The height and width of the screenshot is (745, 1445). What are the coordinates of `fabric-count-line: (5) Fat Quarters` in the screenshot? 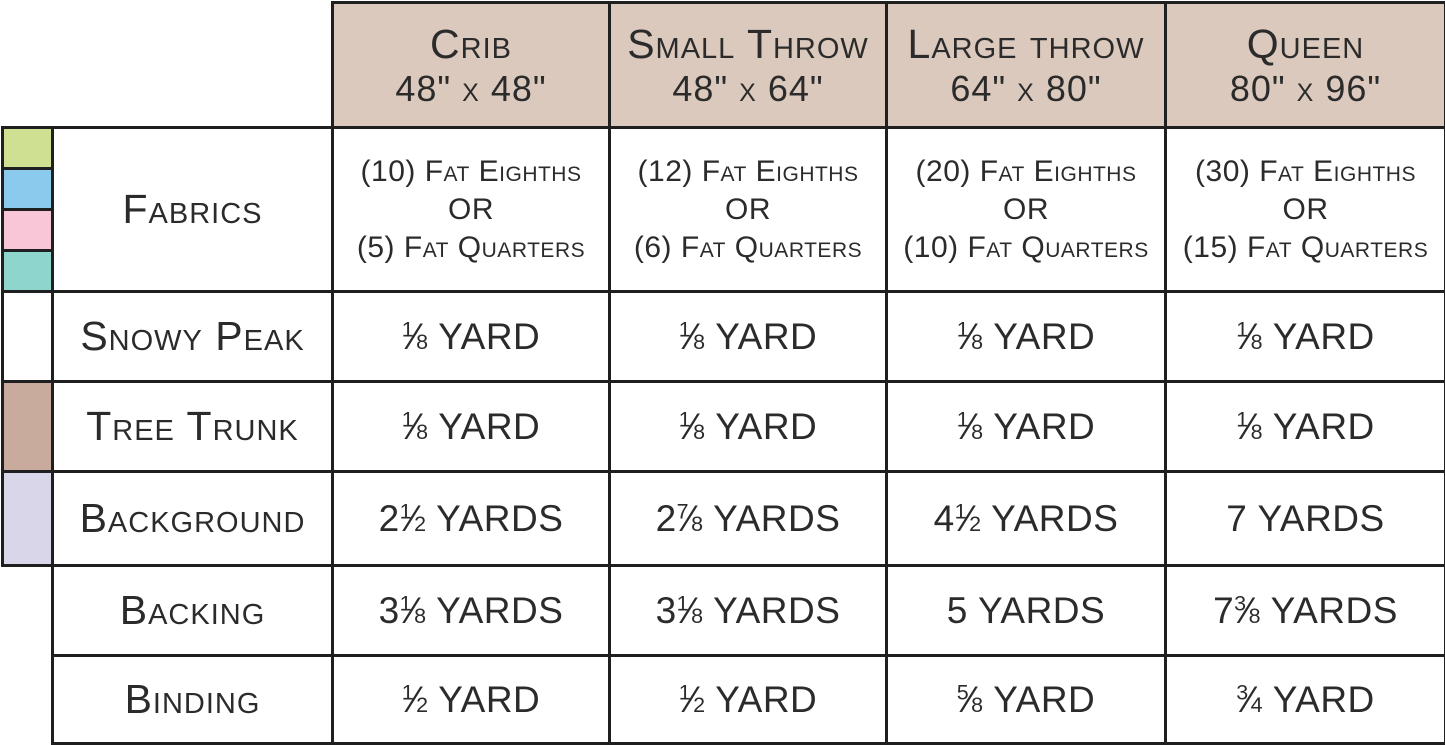 It's located at (471, 247).